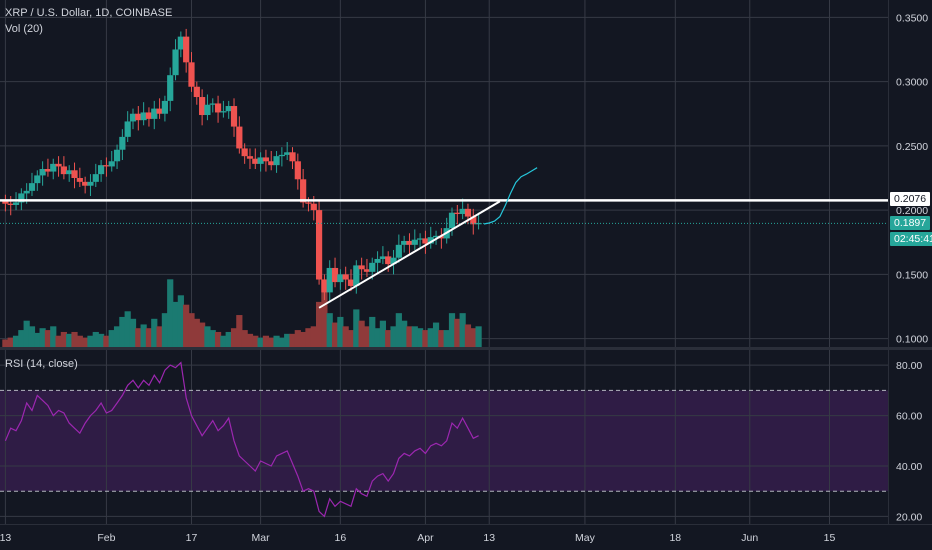 This screenshot has height=550, width=932. I want to click on price-axis-label: 0.3000, so click(912, 83).